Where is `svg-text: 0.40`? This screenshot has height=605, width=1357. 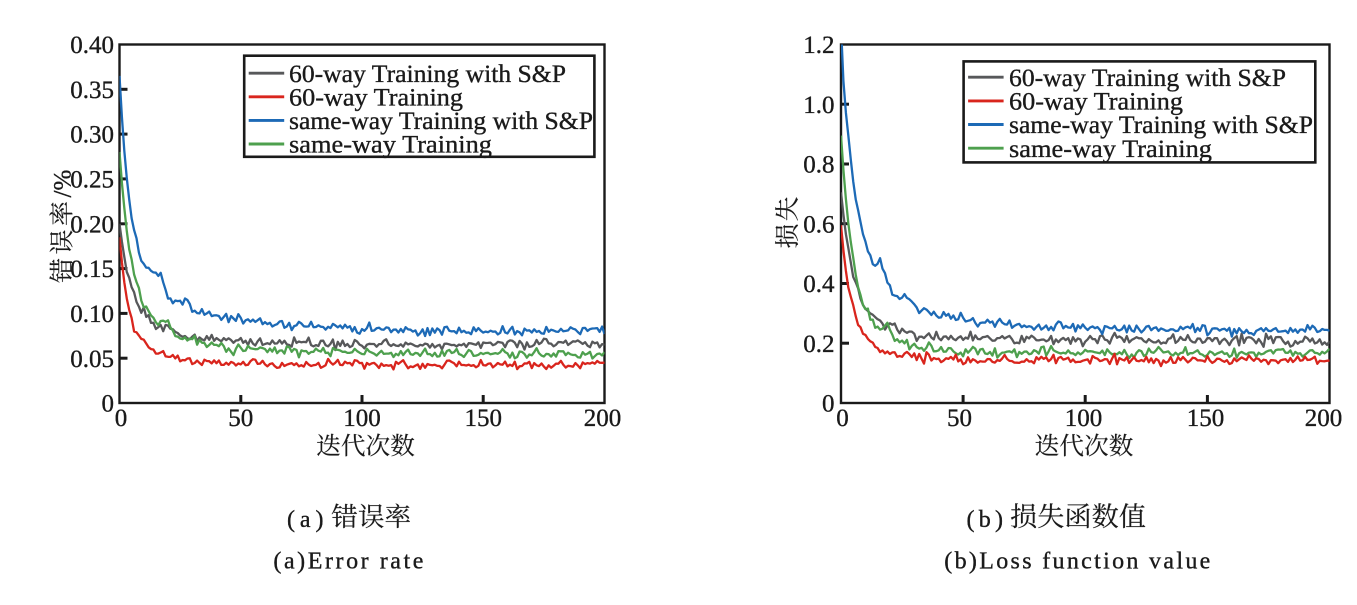 svg-text: 0.40 is located at coordinates (92, 45).